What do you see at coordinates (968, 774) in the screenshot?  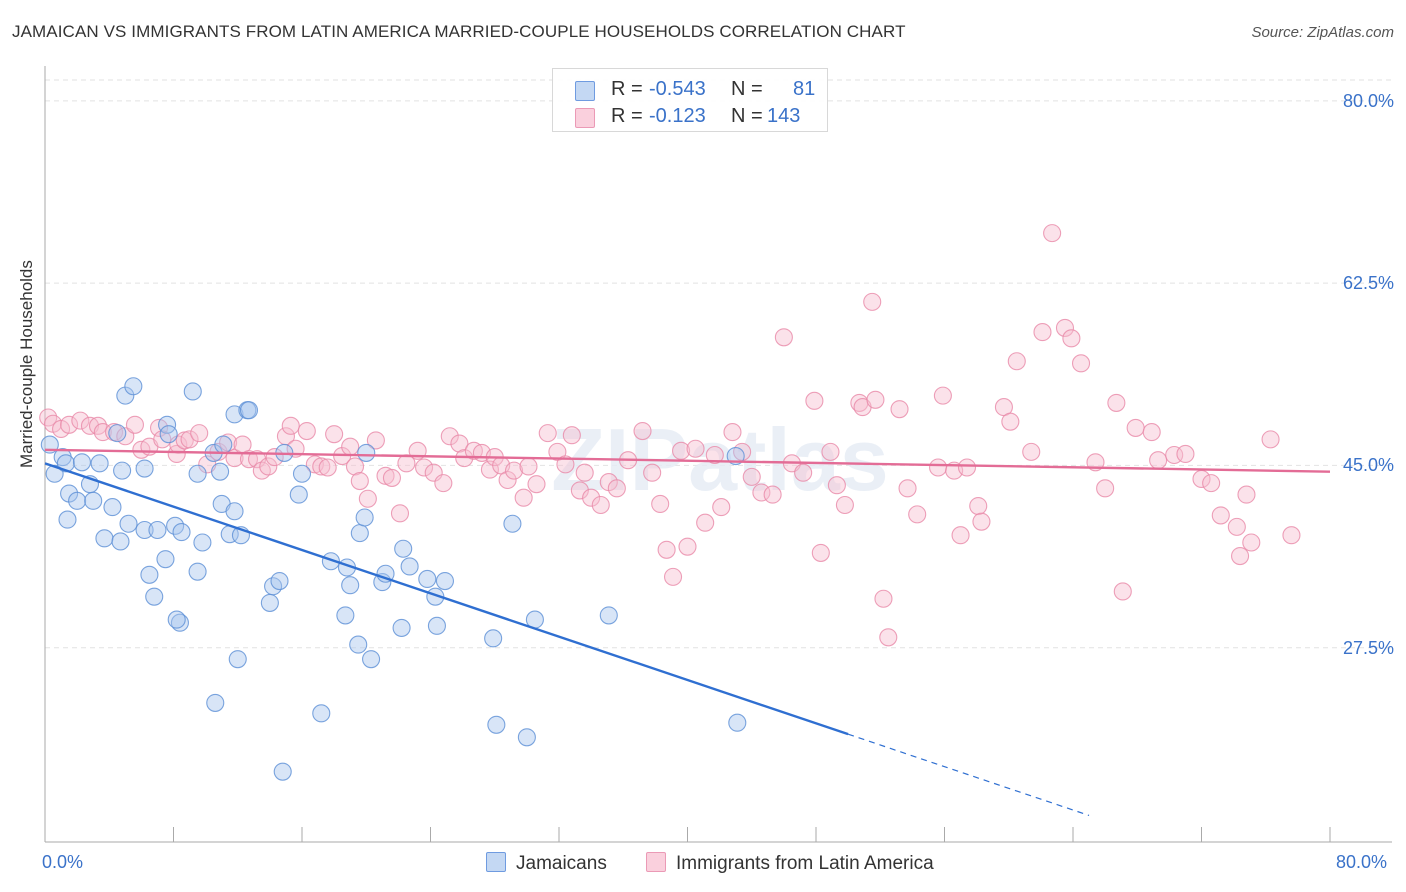 I see `trend-line-jamaicans-extension` at bounding box center [968, 774].